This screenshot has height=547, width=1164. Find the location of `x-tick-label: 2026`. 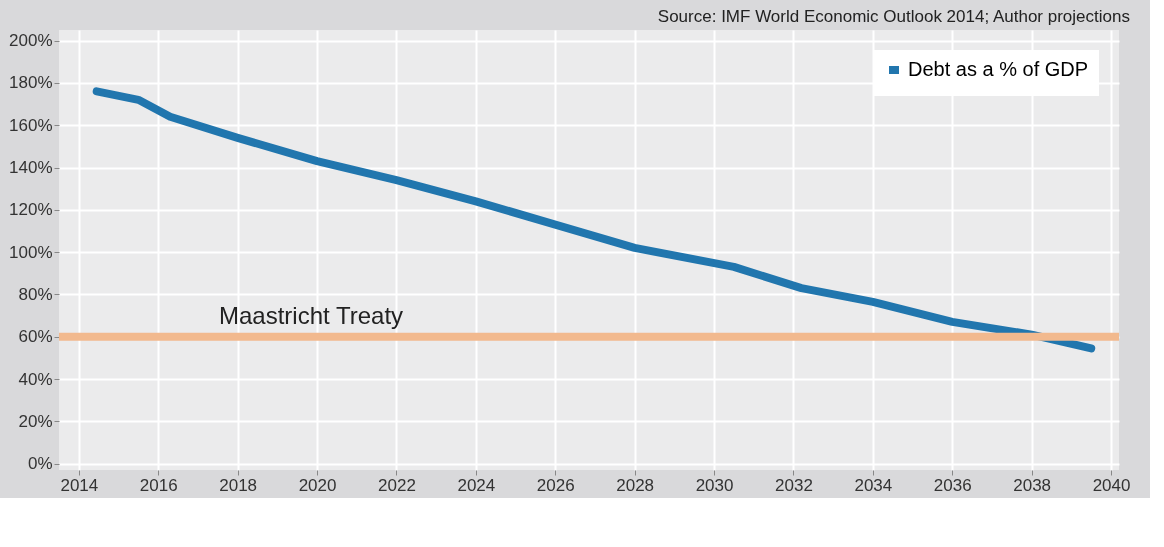

x-tick-label: 2026 is located at coordinates (555, 485).